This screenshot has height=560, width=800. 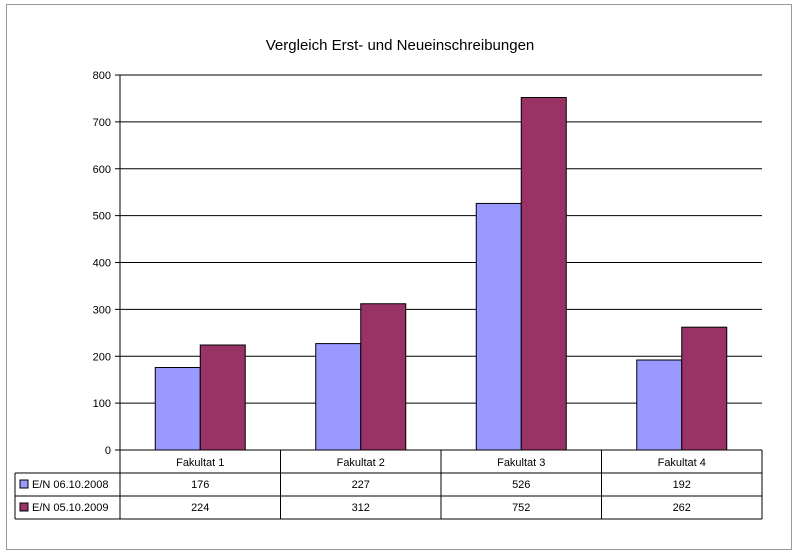 I want to click on data-label: 227, so click(x=361, y=485).